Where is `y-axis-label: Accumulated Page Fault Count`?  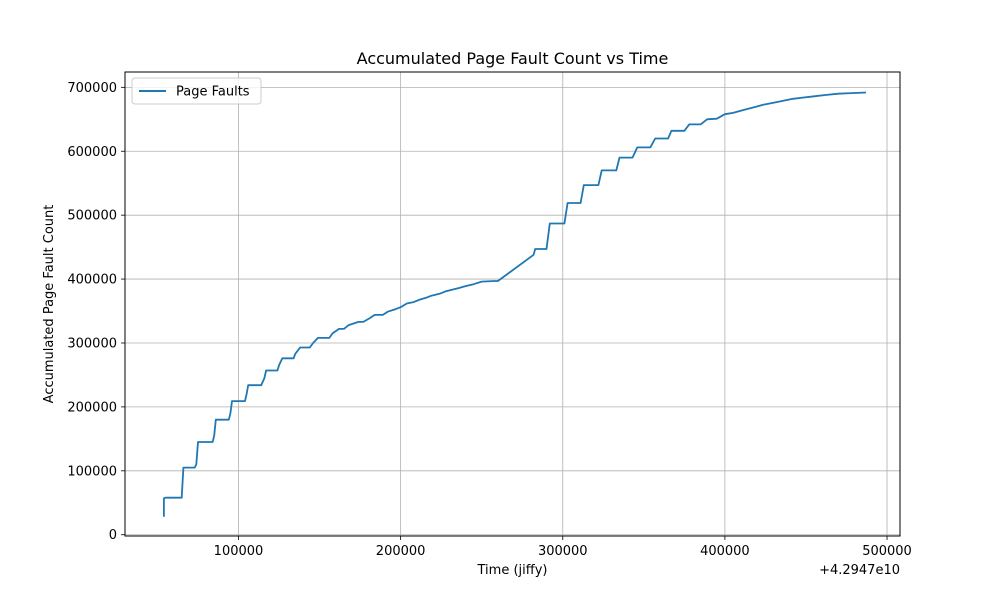 y-axis-label: Accumulated Page Fault Count is located at coordinates (49, 304).